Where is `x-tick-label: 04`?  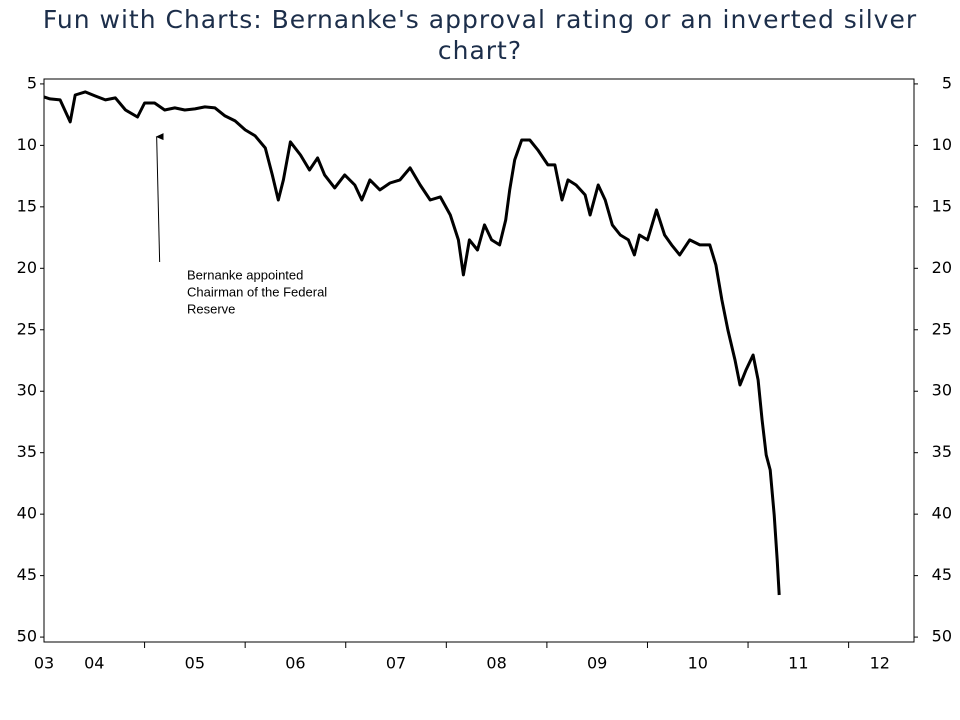
x-tick-label: 04 is located at coordinates (94, 663).